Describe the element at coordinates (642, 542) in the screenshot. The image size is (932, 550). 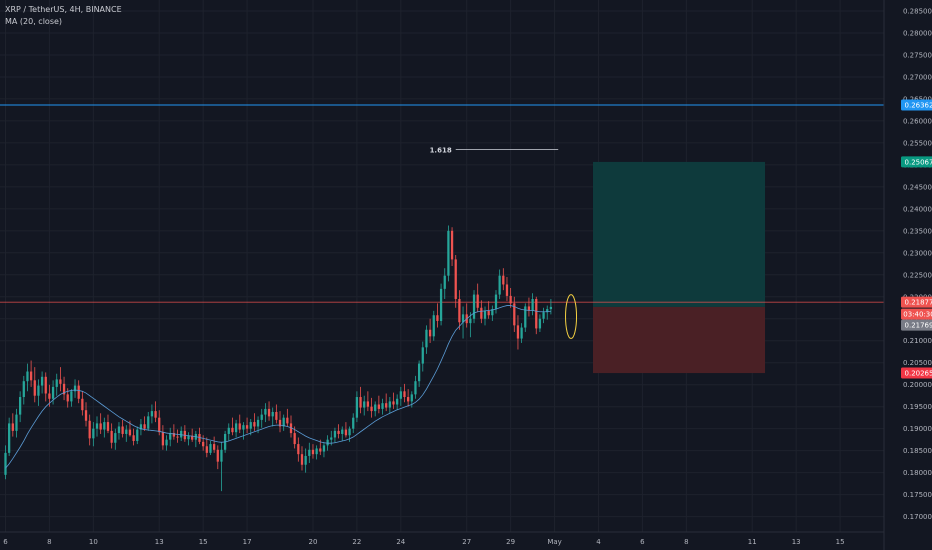
I see `time-tick-label: 6` at that location.